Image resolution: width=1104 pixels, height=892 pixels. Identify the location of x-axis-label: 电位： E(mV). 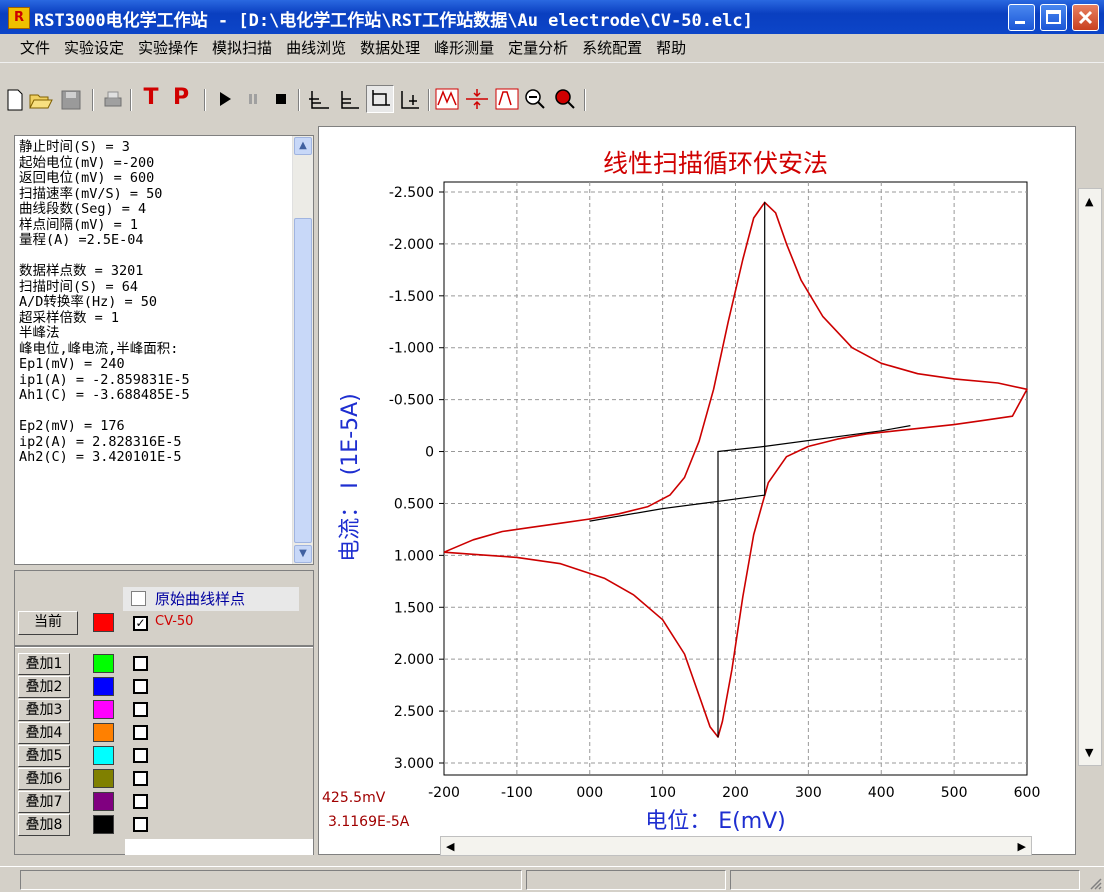
(715, 821).